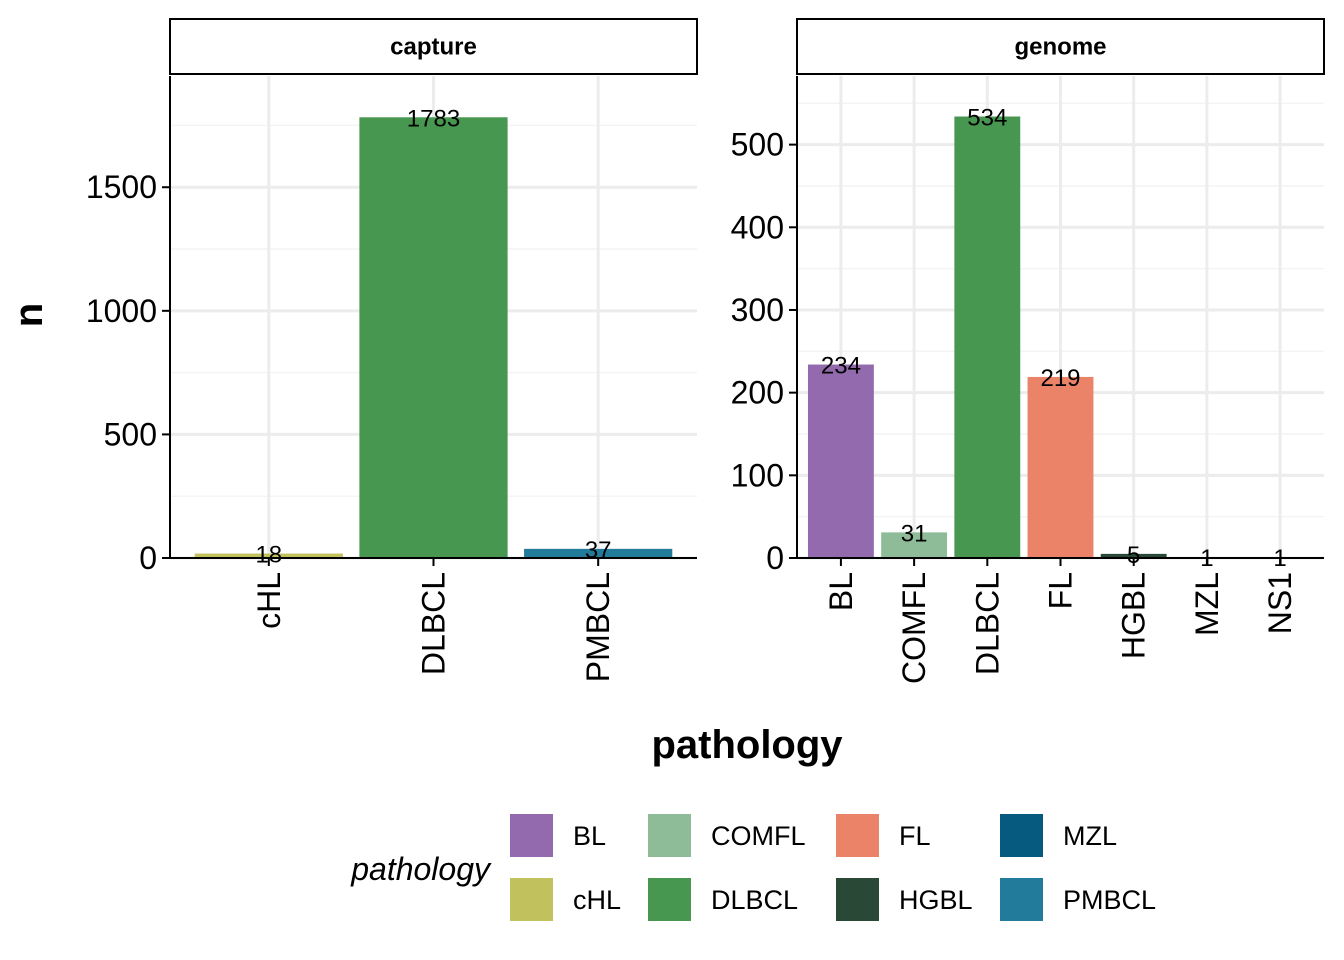 The height and width of the screenshot is (960, 1344). Describe the element at coordinates (840, 461) in the screenshot. I see `bar-BL` at that location.